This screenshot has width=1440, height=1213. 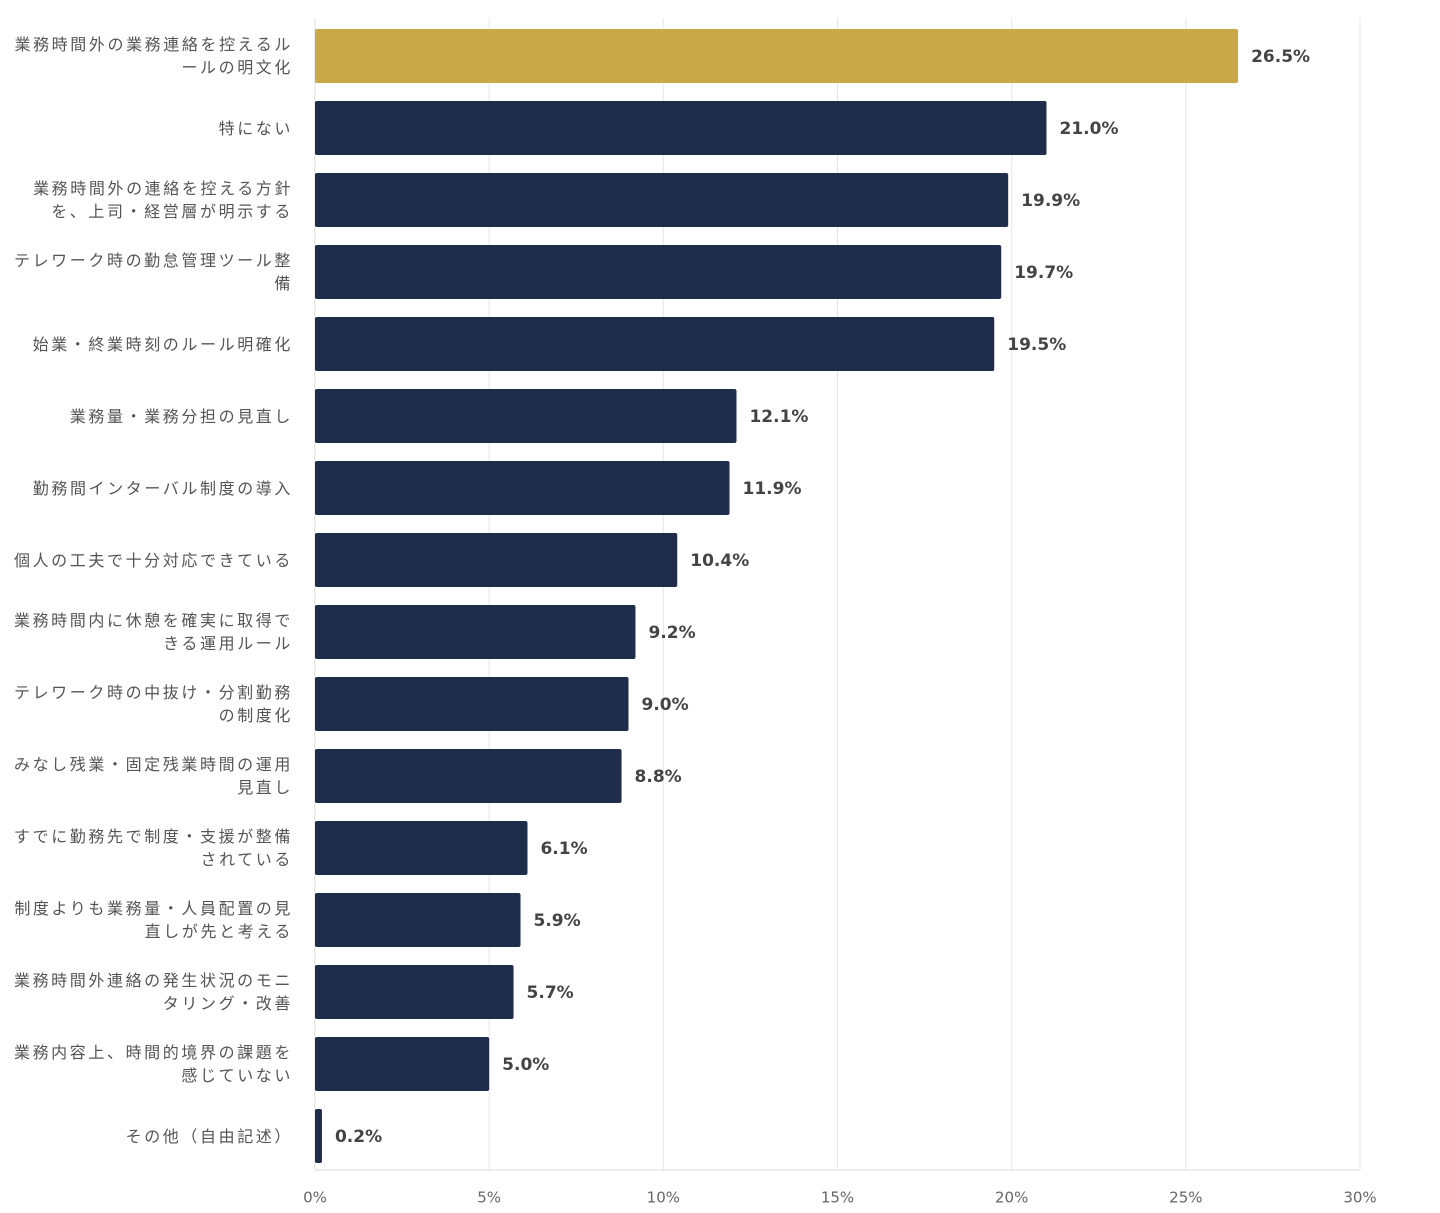 What do you see at coordinates (315, 1198) in the screenshot?
I see `x-tick-label: 0%` at bounding box center [315, 1198].